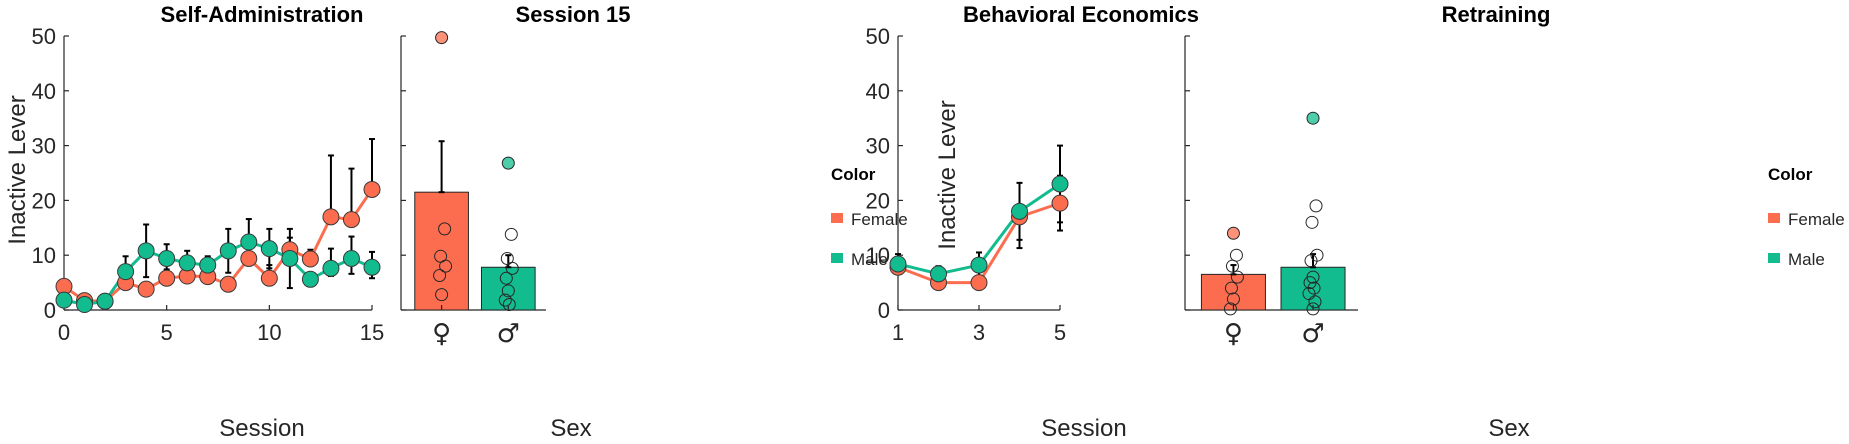 The image size is (1849, 444). What do you see at coordinates (1774, 258) in the screenshot?
I see `legend-2-male-swatch` at bounding box center [1774, 258].